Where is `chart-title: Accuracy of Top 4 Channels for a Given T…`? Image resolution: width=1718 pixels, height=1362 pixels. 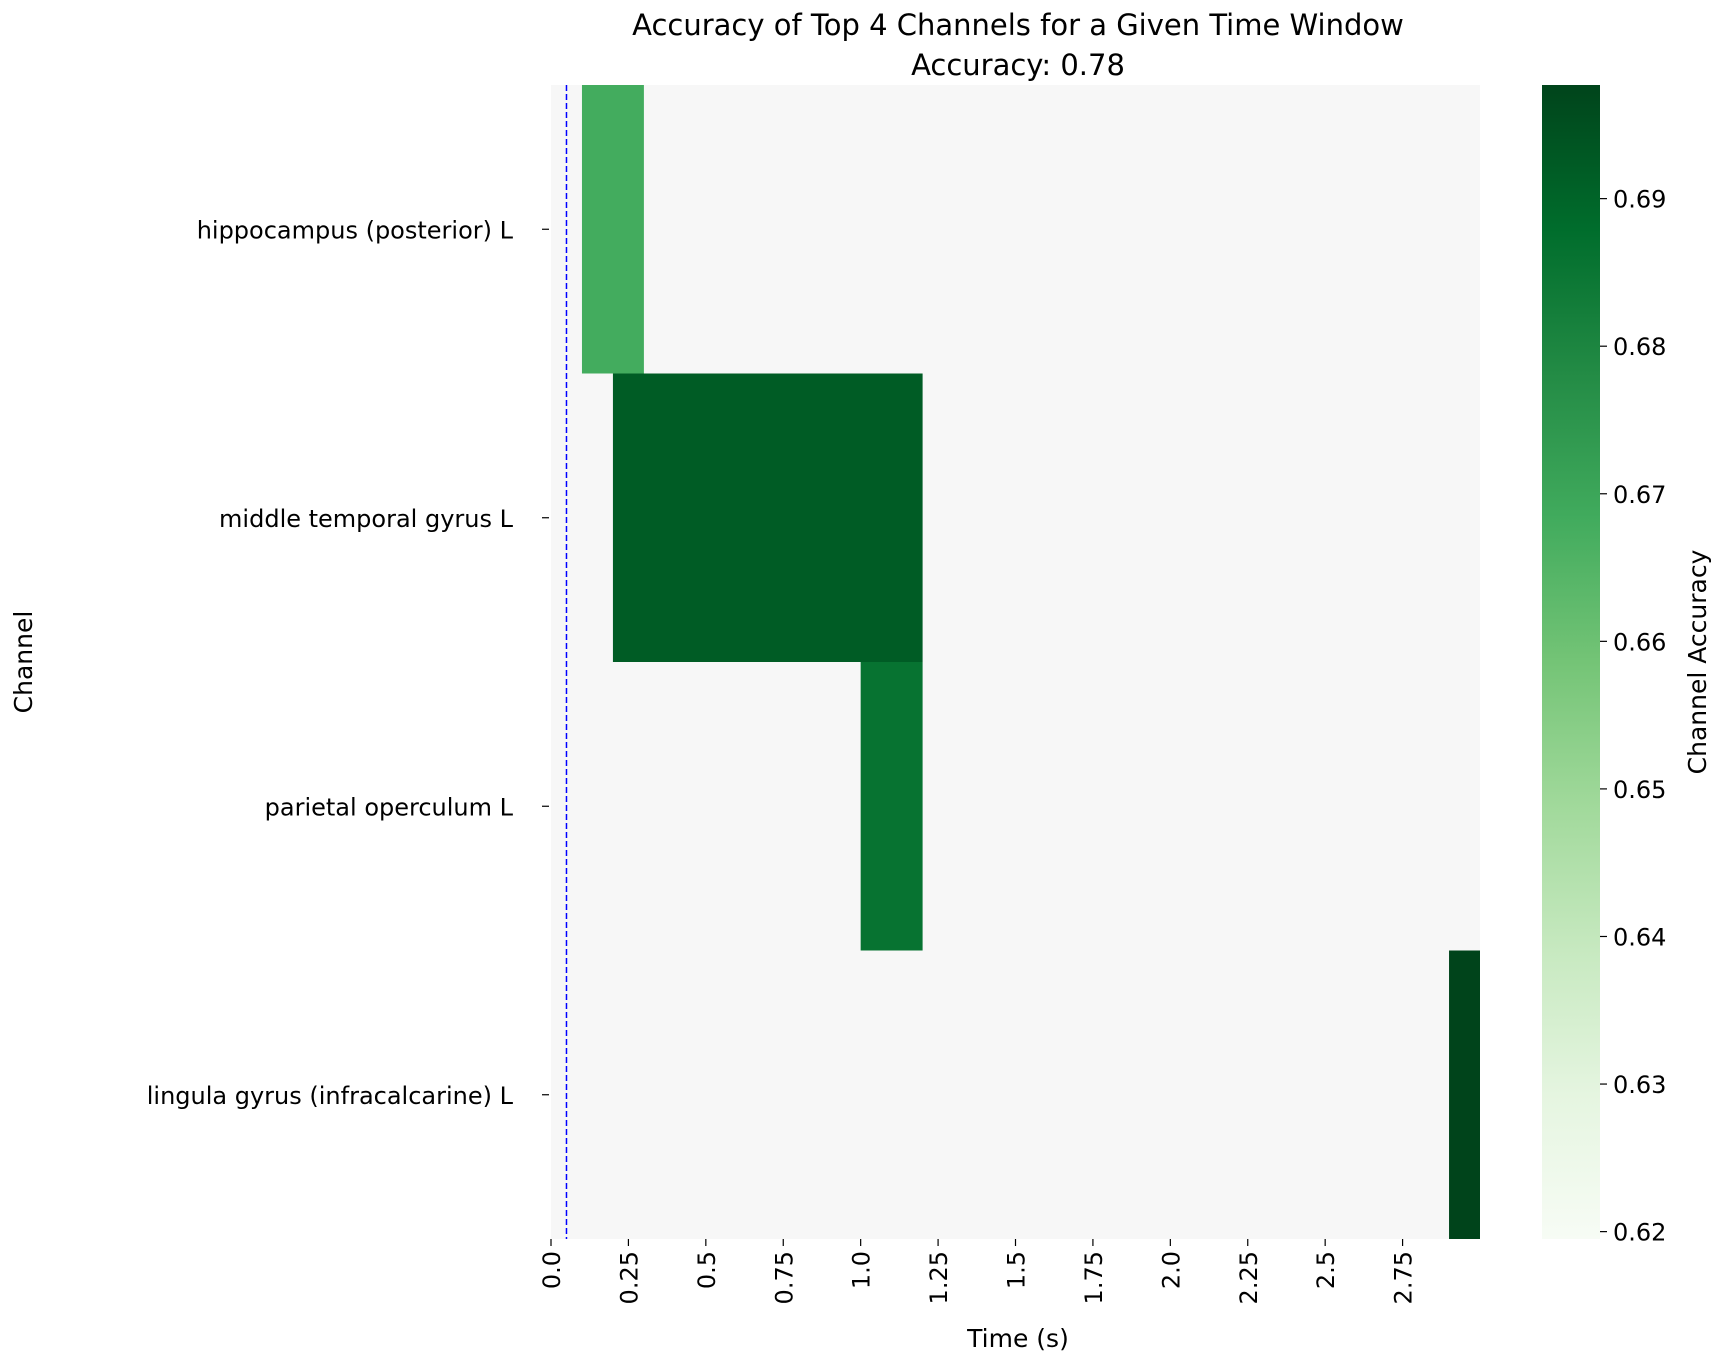 chart-title: Accuracy of Top 4 Channels for a Given T… is located at coordinates (1018, 25).